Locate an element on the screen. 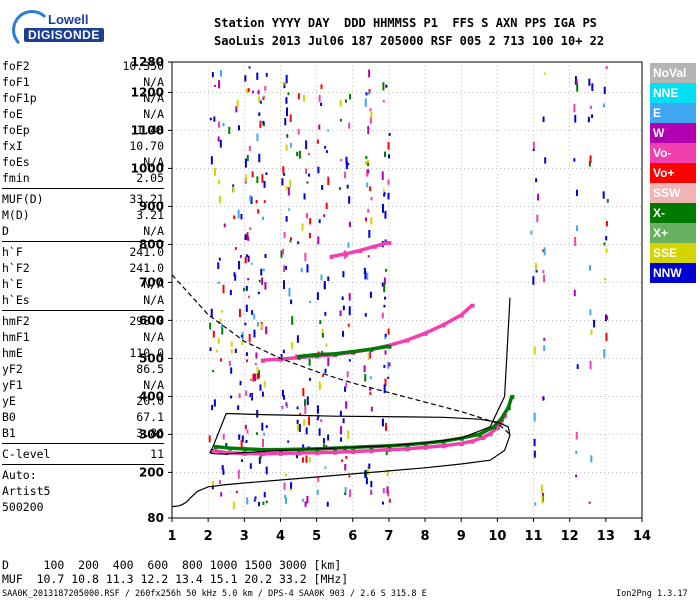 The width and height of the screenshot is (700, 600). x-tick-label: 10 is located at coordinates (497, 536).